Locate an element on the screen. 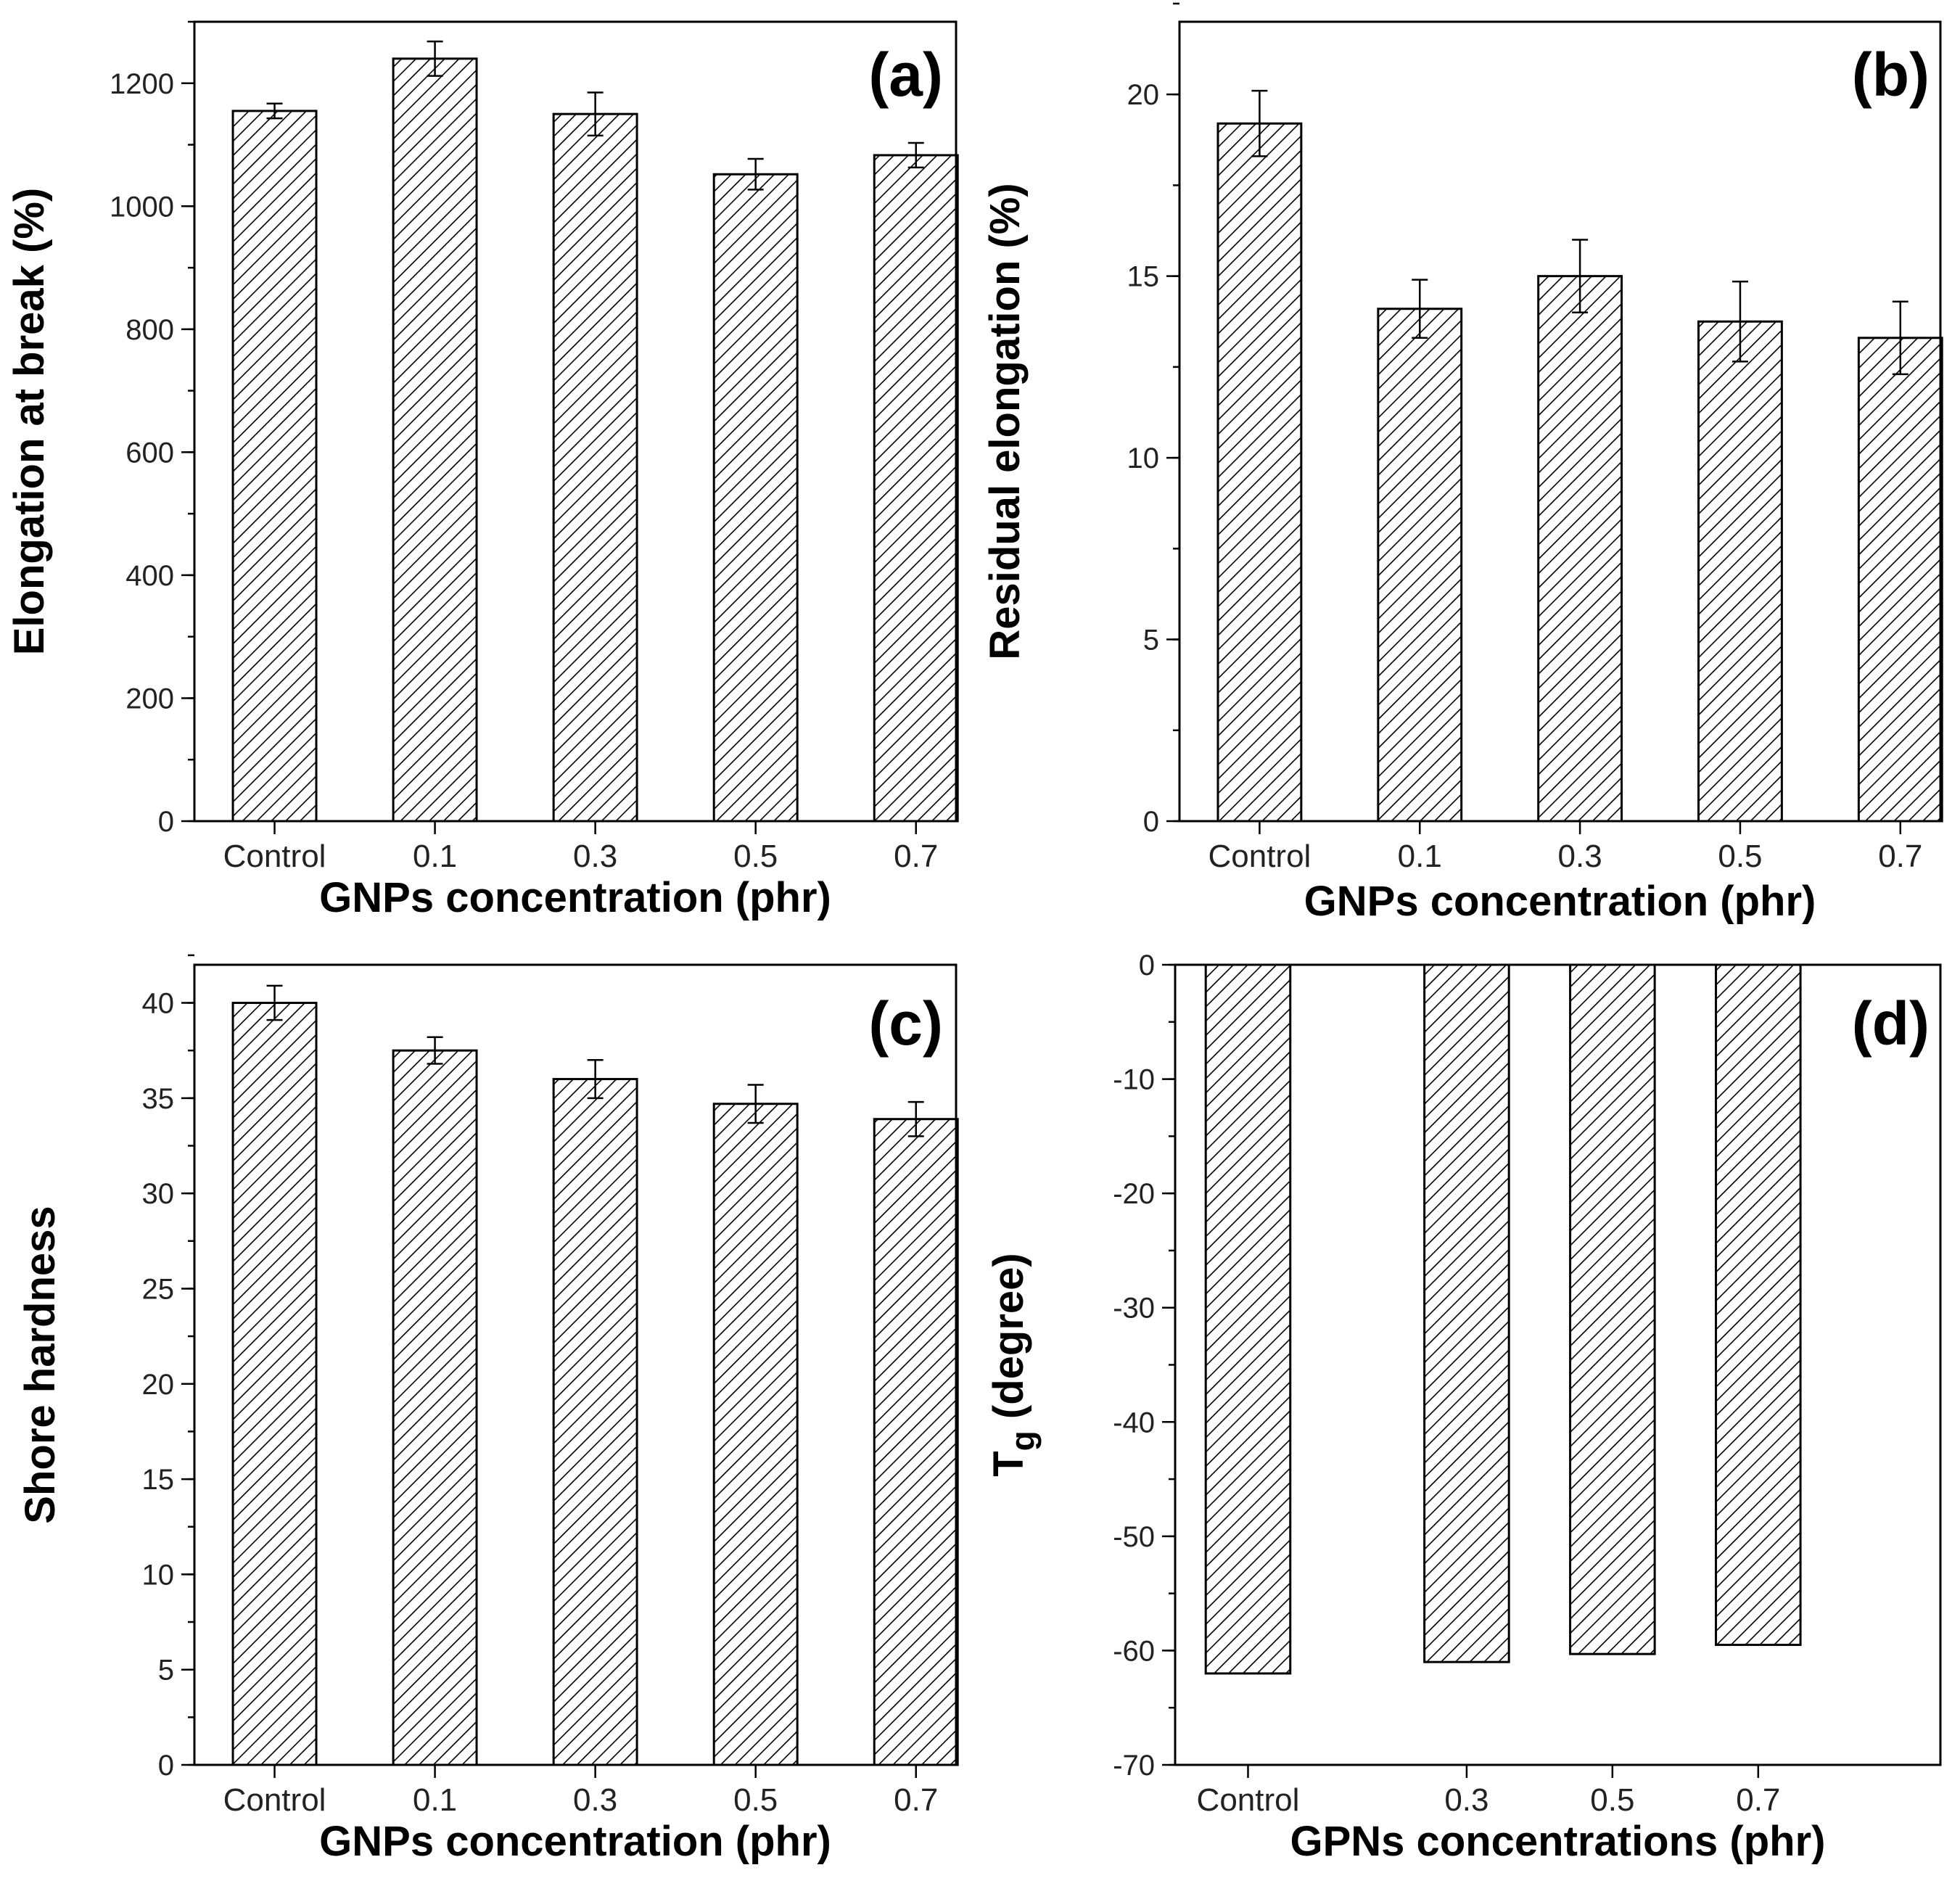 Image resolution: width=1960 pixels, height=1894 pixels. y-axis-title: Elongation at break (%) is located at coordinates (30, 422).